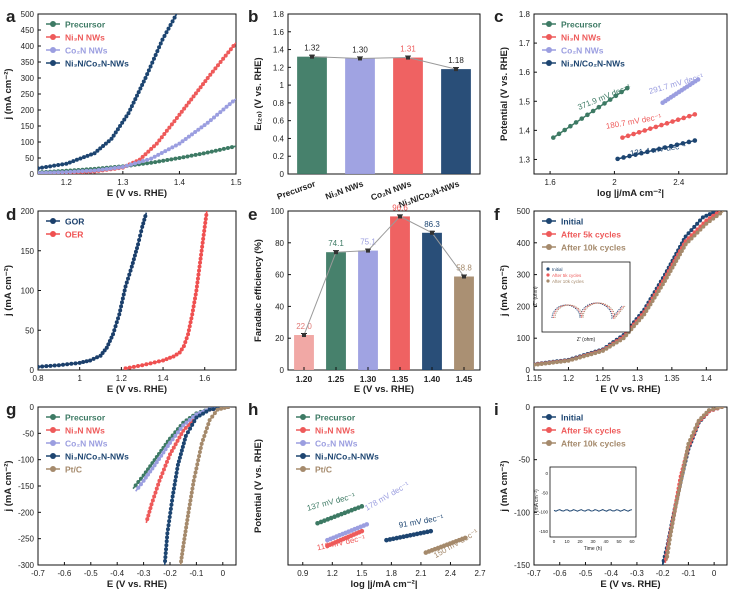 The image size is (739, 596). What do you see at coordinates (590, 311) in the screenshot?
I see `inset-series-f` at bounding box center [590, 311].